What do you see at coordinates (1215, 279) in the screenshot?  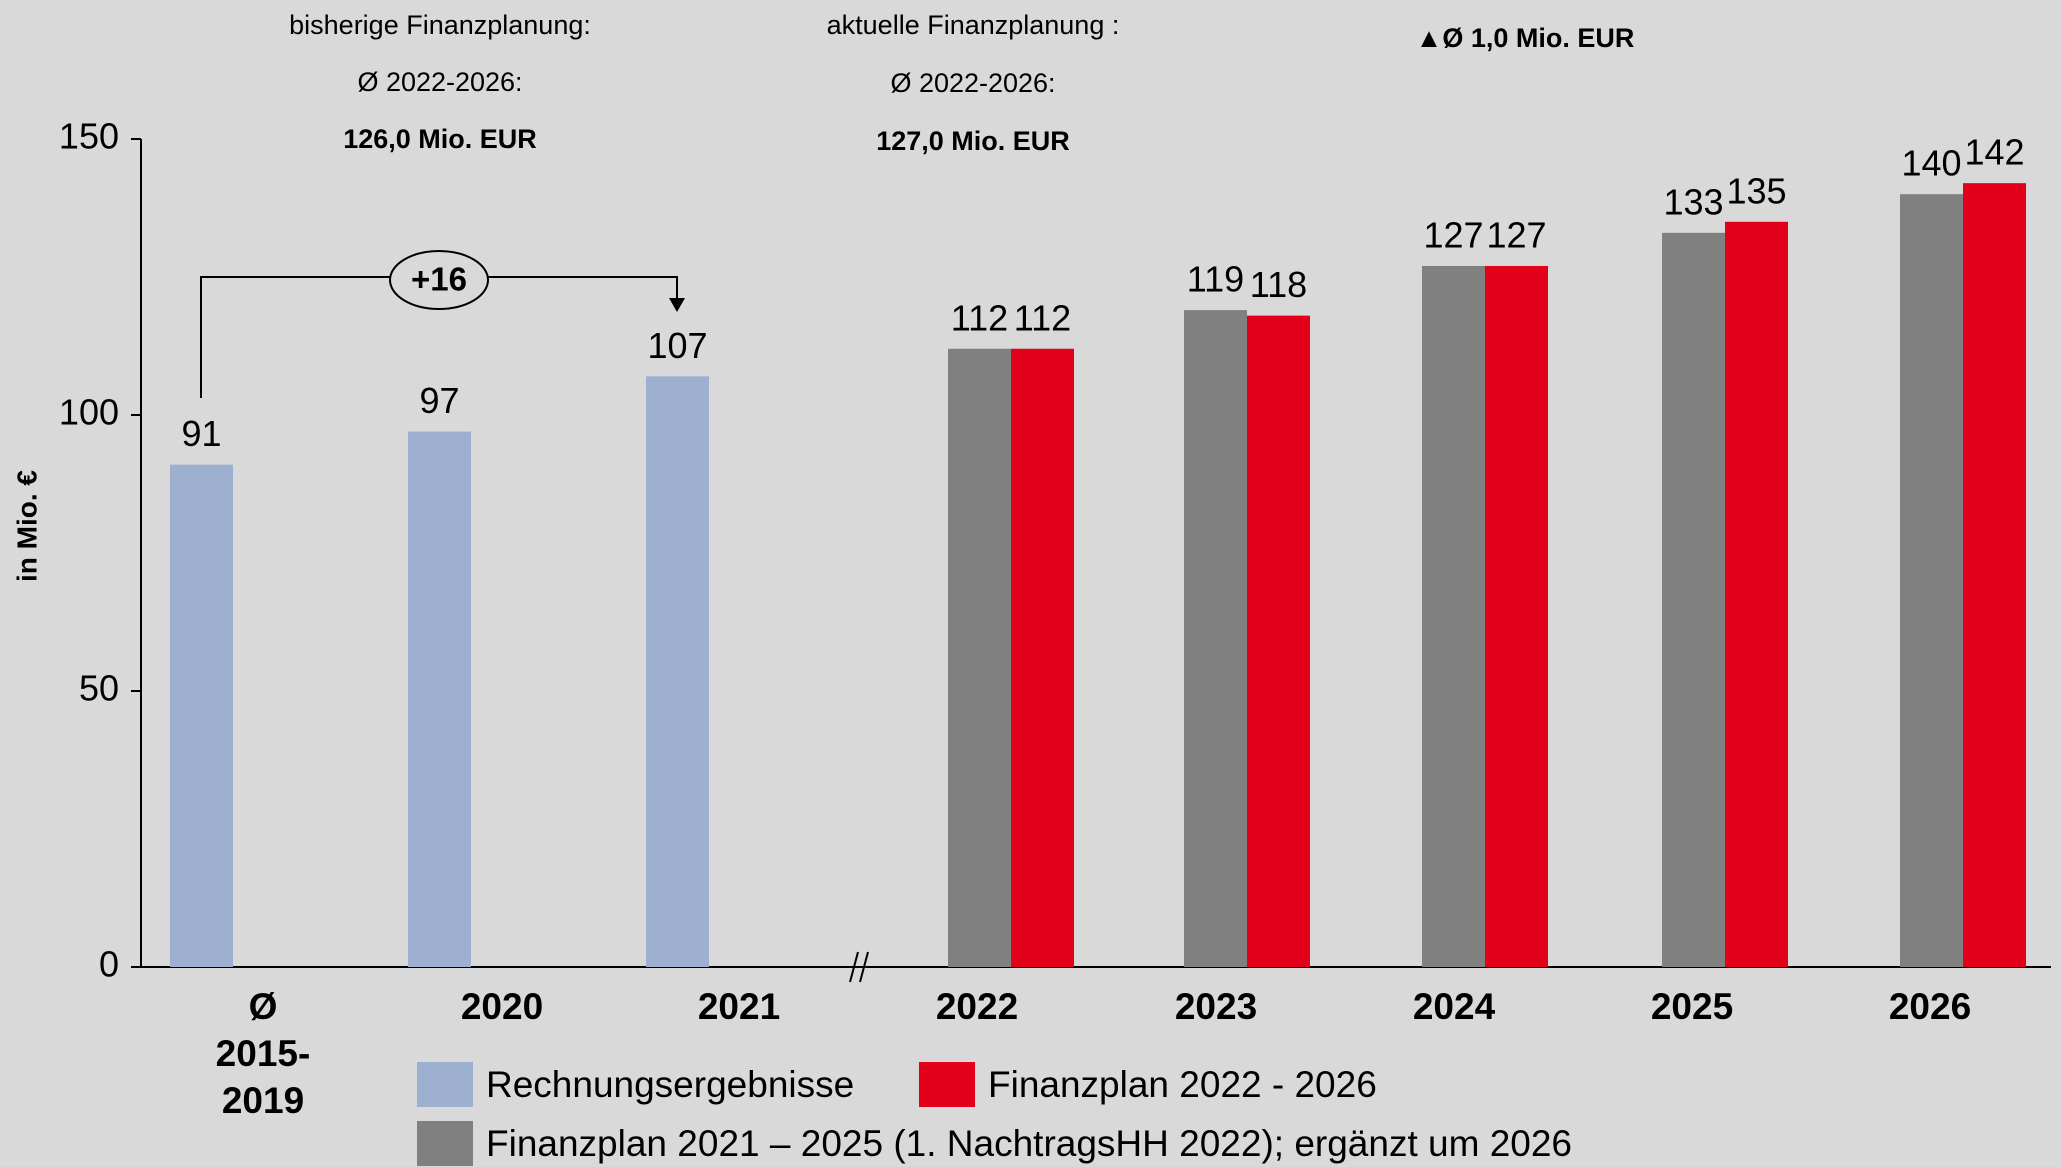 I see `value-label: 119` at bounding box center [1215, 279].